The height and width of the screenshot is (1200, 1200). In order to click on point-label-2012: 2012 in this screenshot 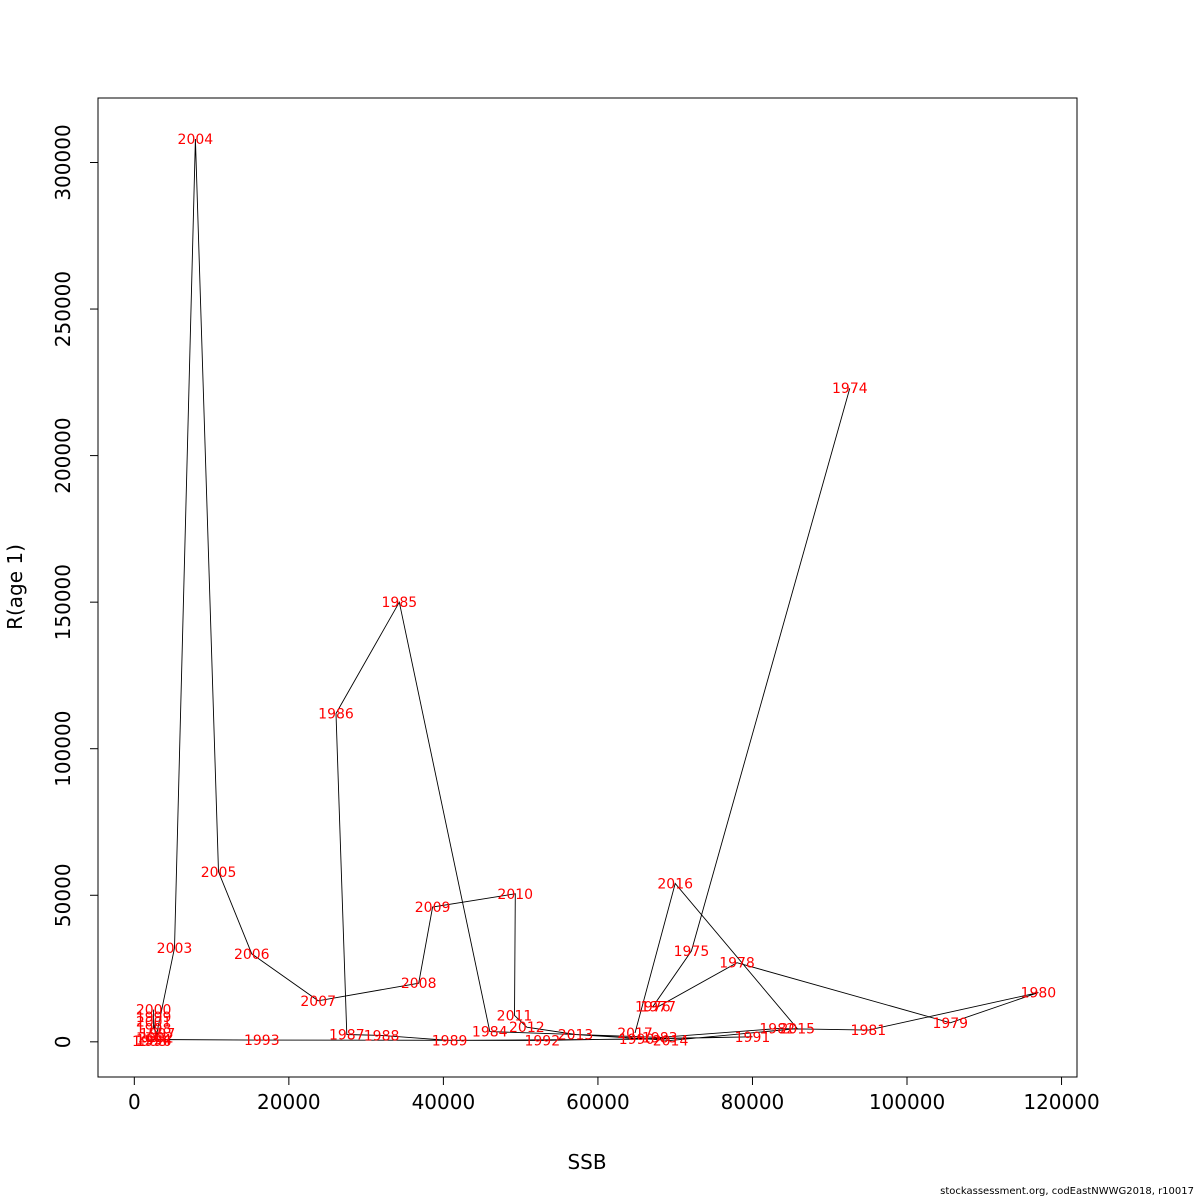, I will do `click(527, 1028)`.